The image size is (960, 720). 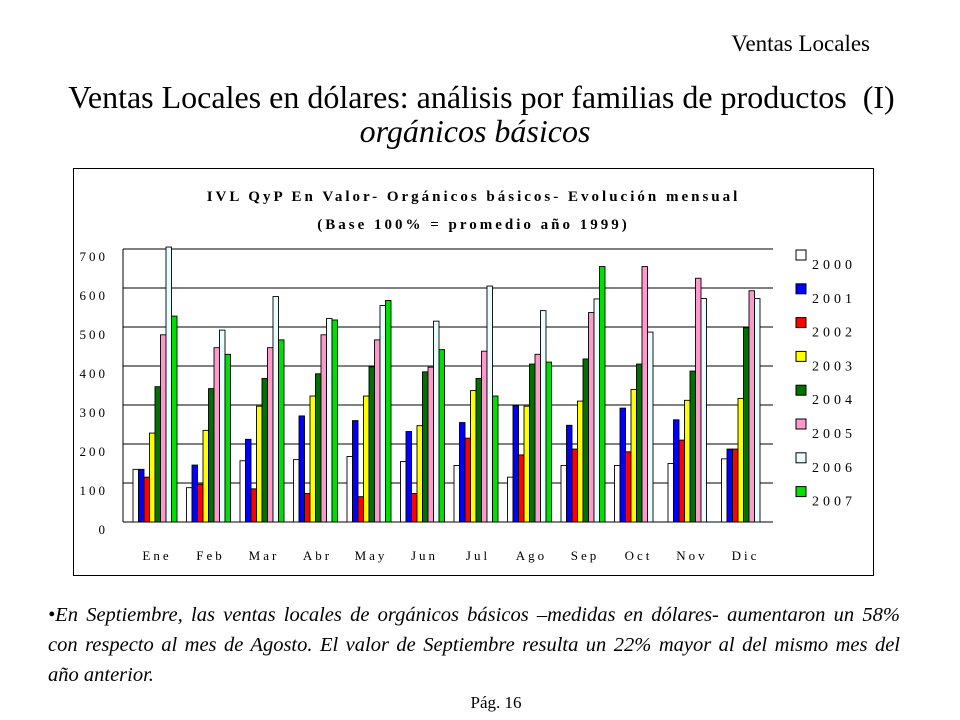 What do you see at coordinates (834, 400) in the screenshot?
I see `legend-label: 2004` at bounding box center [834, 400].